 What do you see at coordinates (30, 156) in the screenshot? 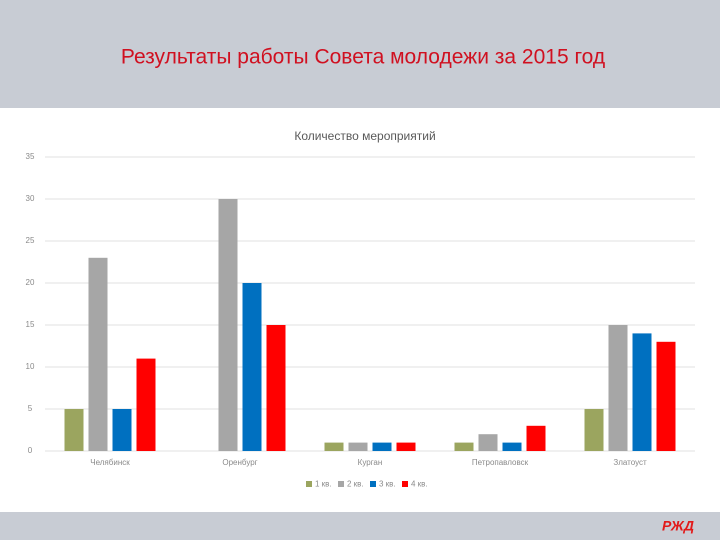
I see `y-tick-label: 35` at bounding box center [30, 156].